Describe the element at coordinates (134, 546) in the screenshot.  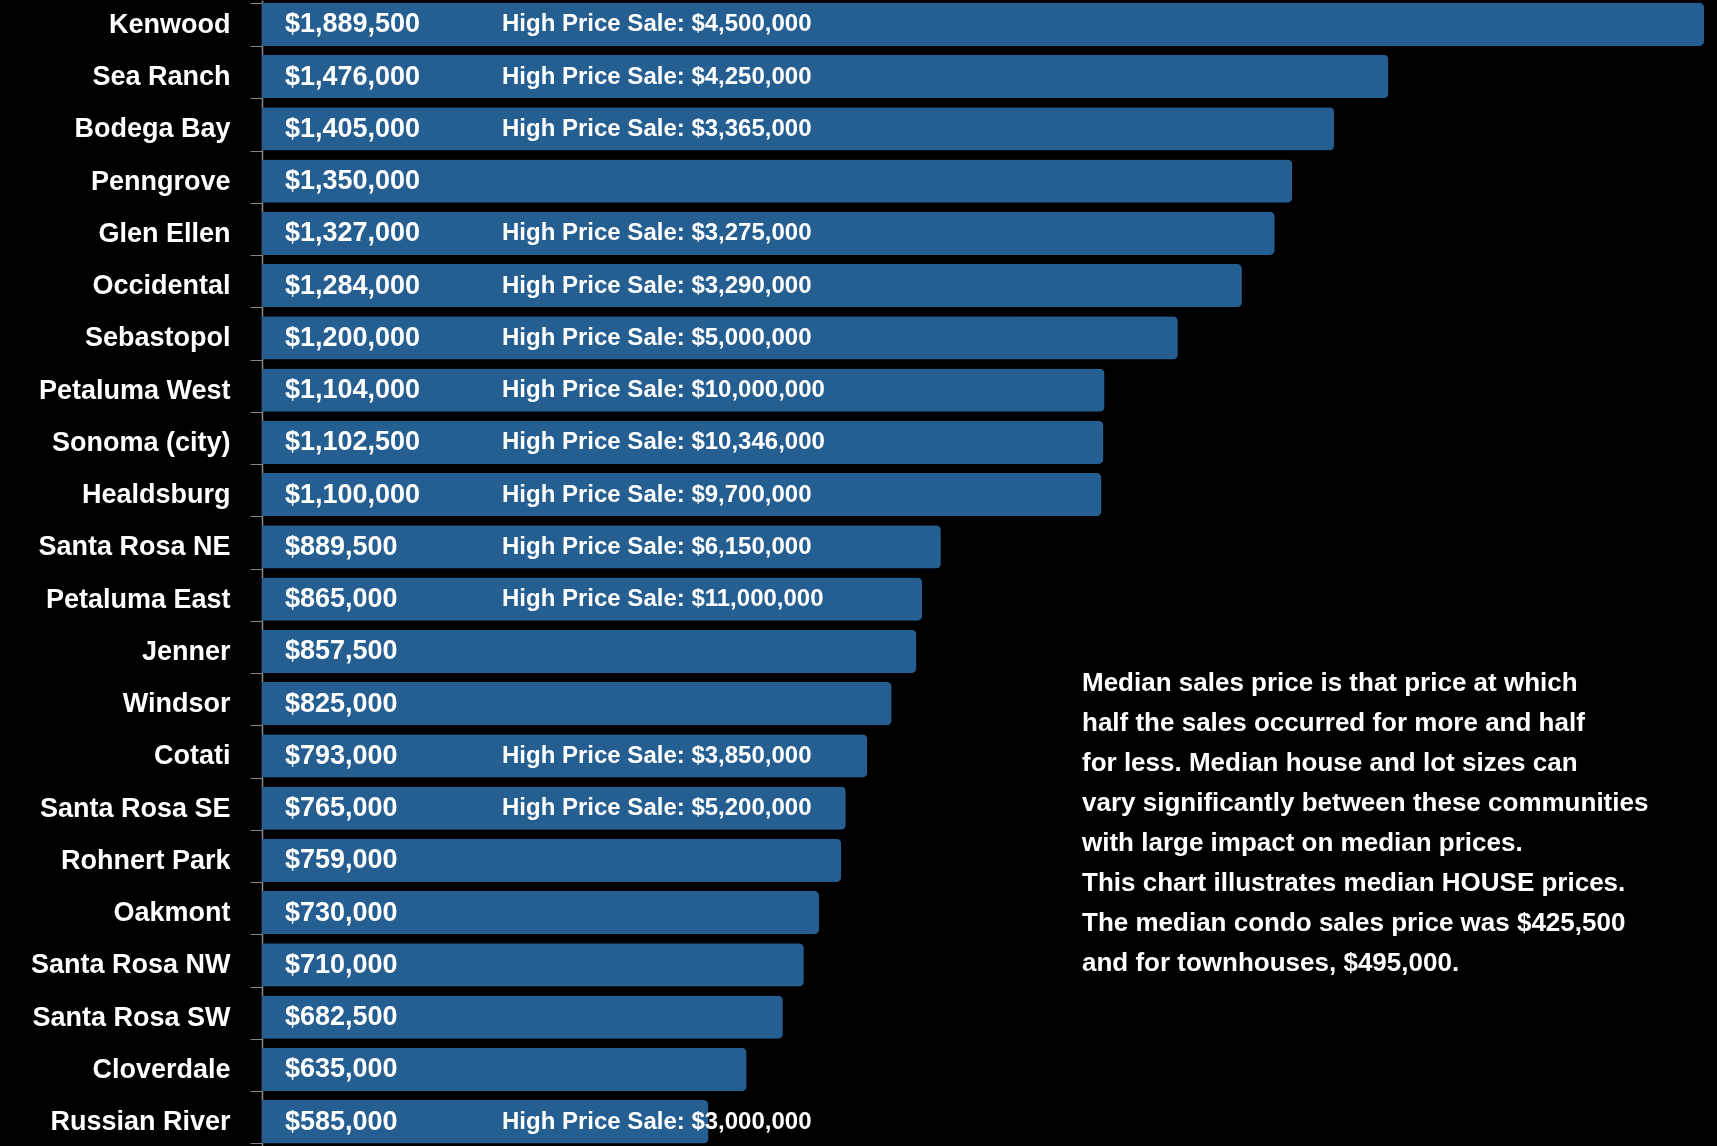
I see `y-tick-label: Santa Rosa NE` at that location.